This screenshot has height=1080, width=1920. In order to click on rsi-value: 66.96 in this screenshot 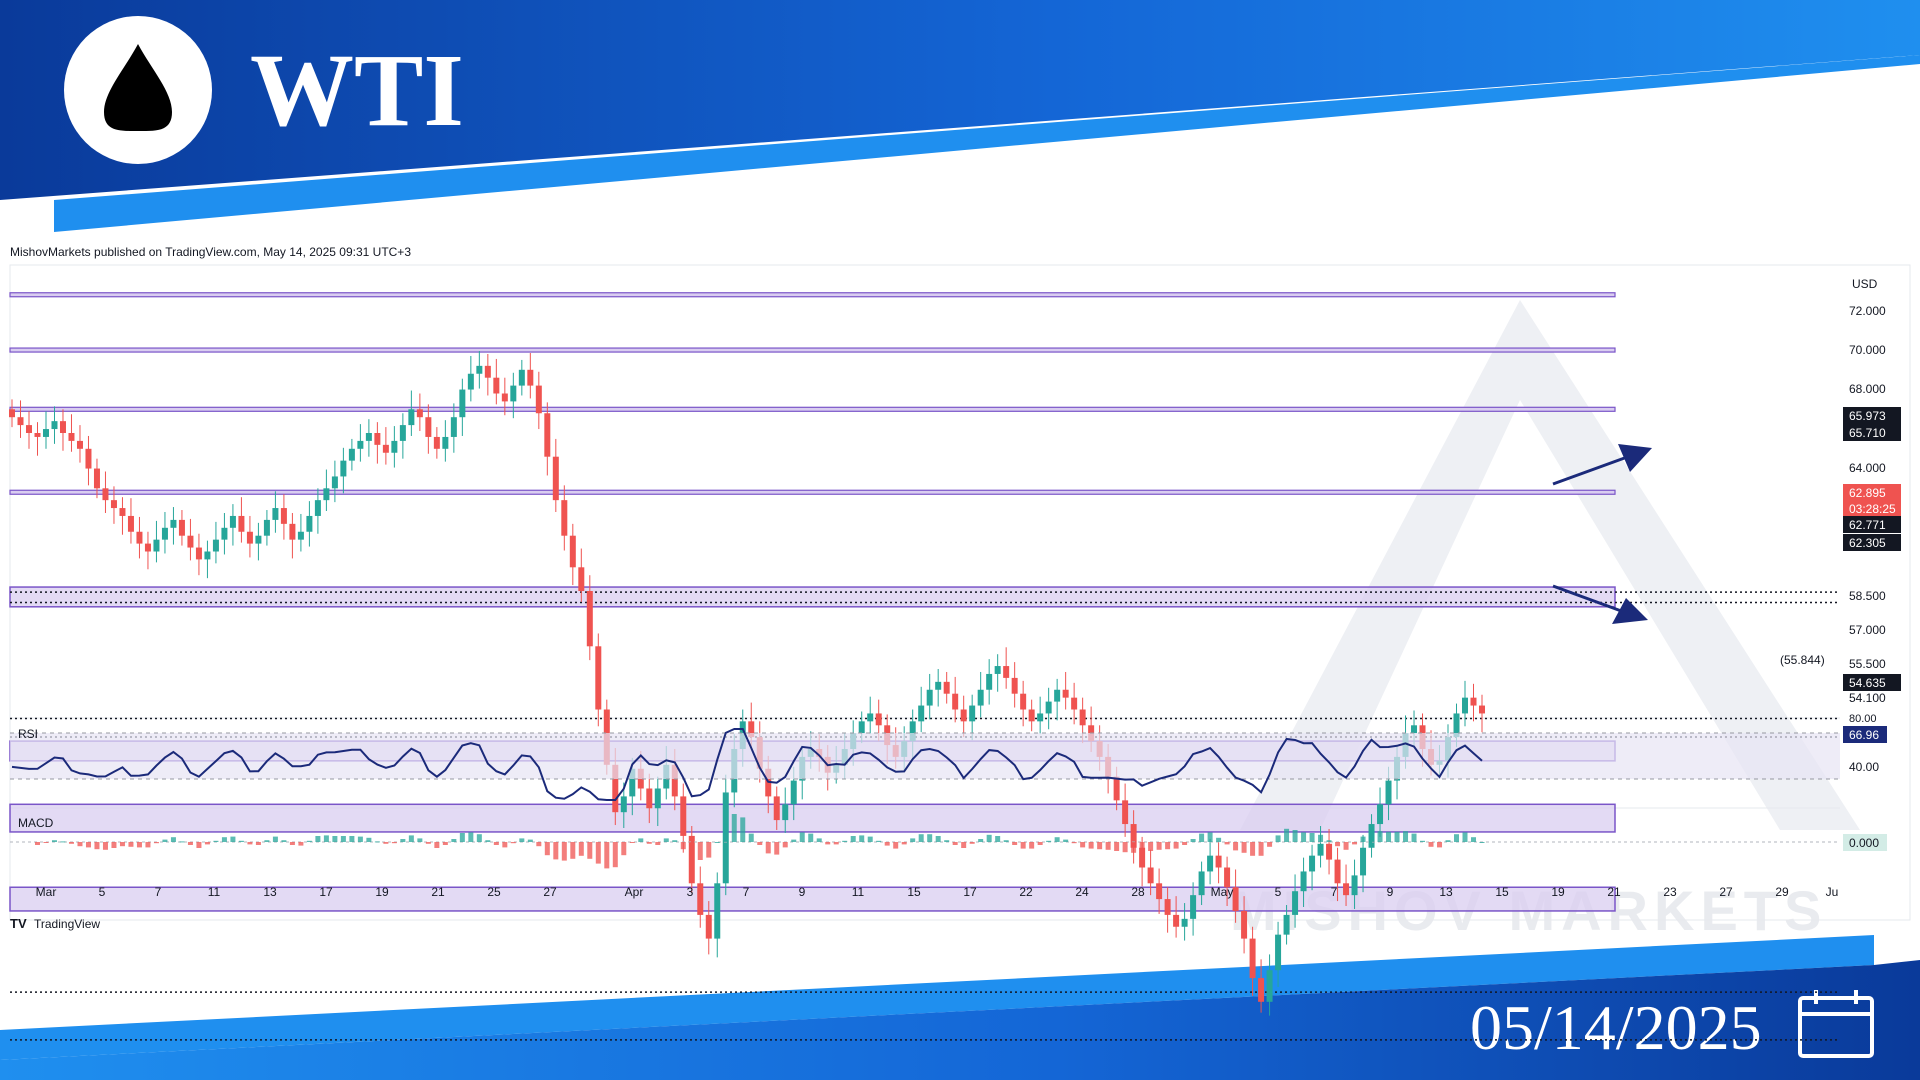, I will do `click(1864, 735)`.